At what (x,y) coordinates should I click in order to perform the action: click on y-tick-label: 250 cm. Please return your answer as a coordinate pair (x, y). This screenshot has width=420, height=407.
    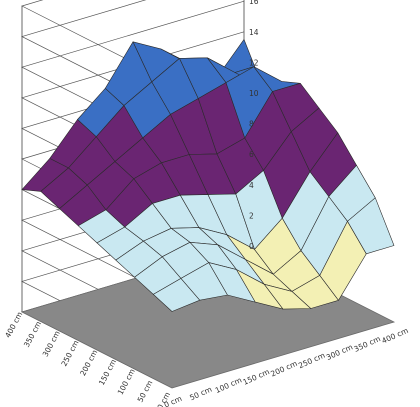
    Looking at the image, I should click on (69, 353).